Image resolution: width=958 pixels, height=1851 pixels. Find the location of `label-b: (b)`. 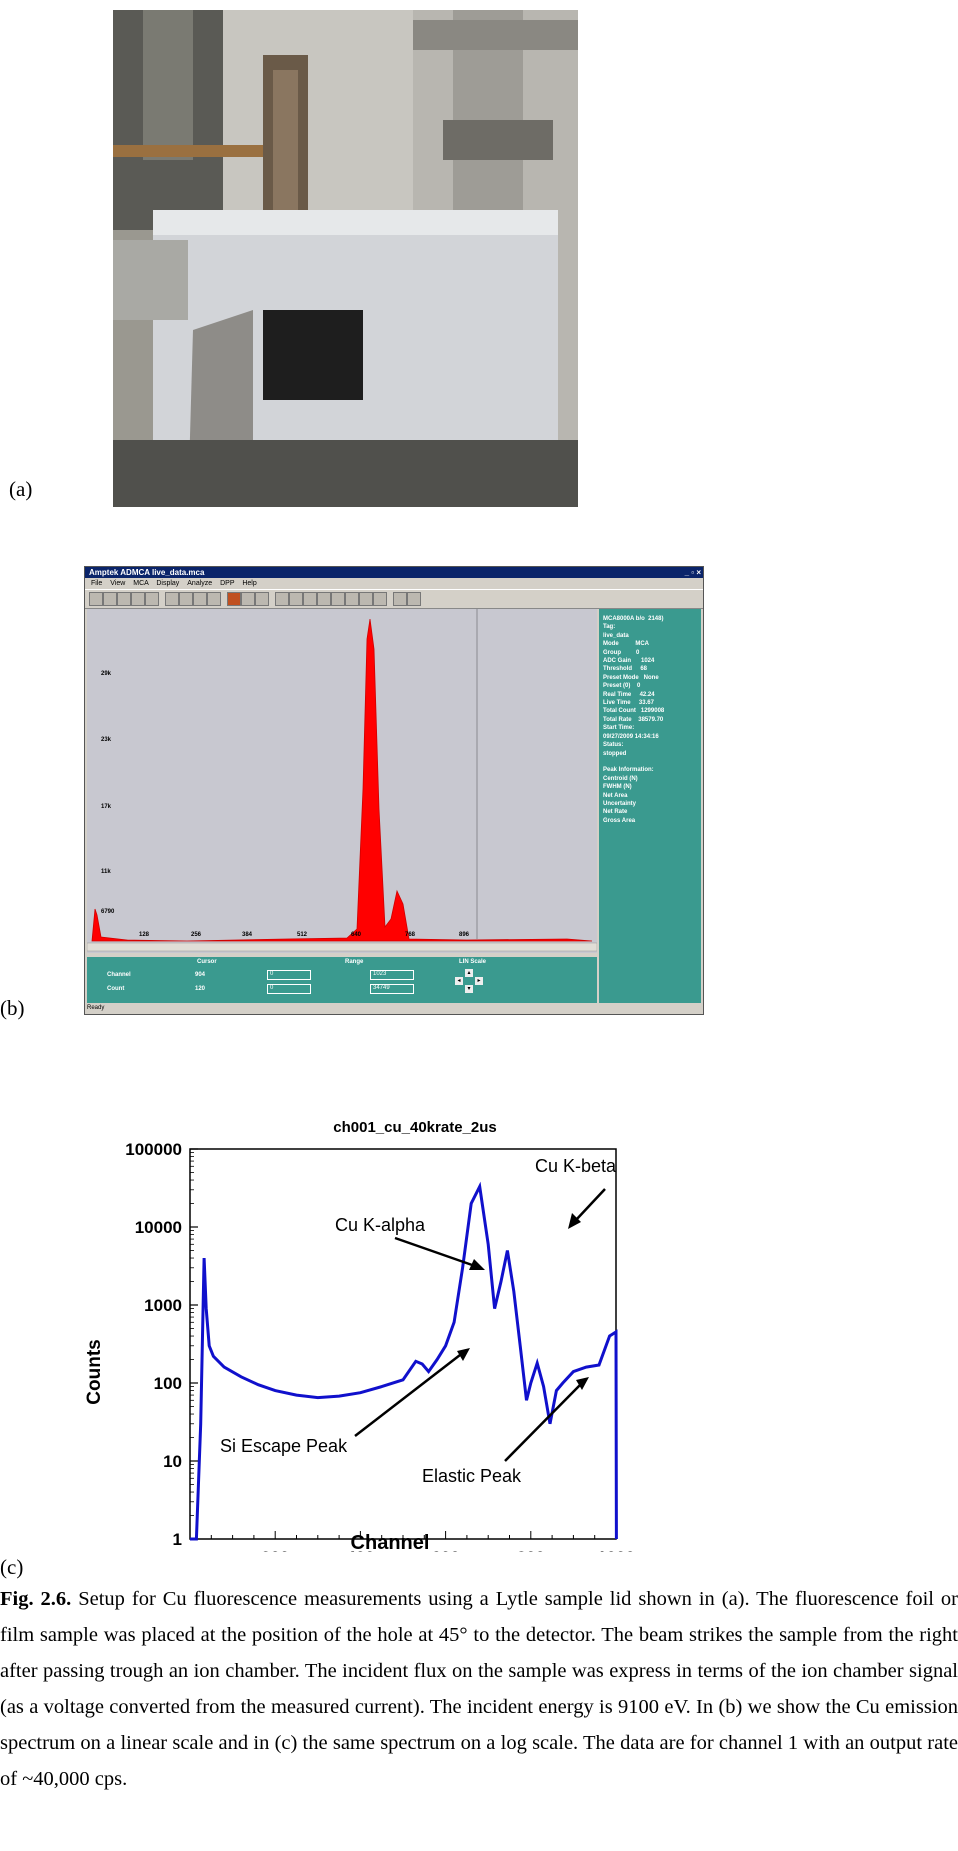

label-b: (b) is located at coordinates (12, 1008).